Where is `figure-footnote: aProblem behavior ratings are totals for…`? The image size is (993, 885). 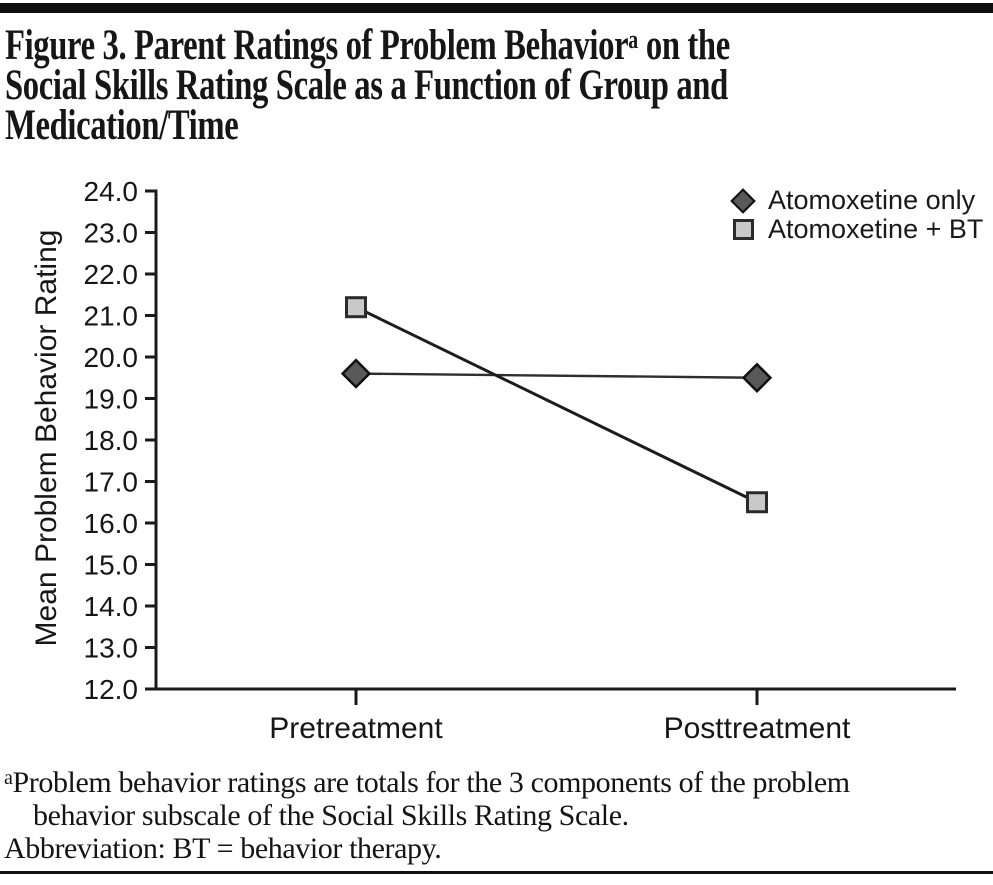 figure-footnote: aProblem behavior ratings are totals for… is located at coordinates (427, 813).